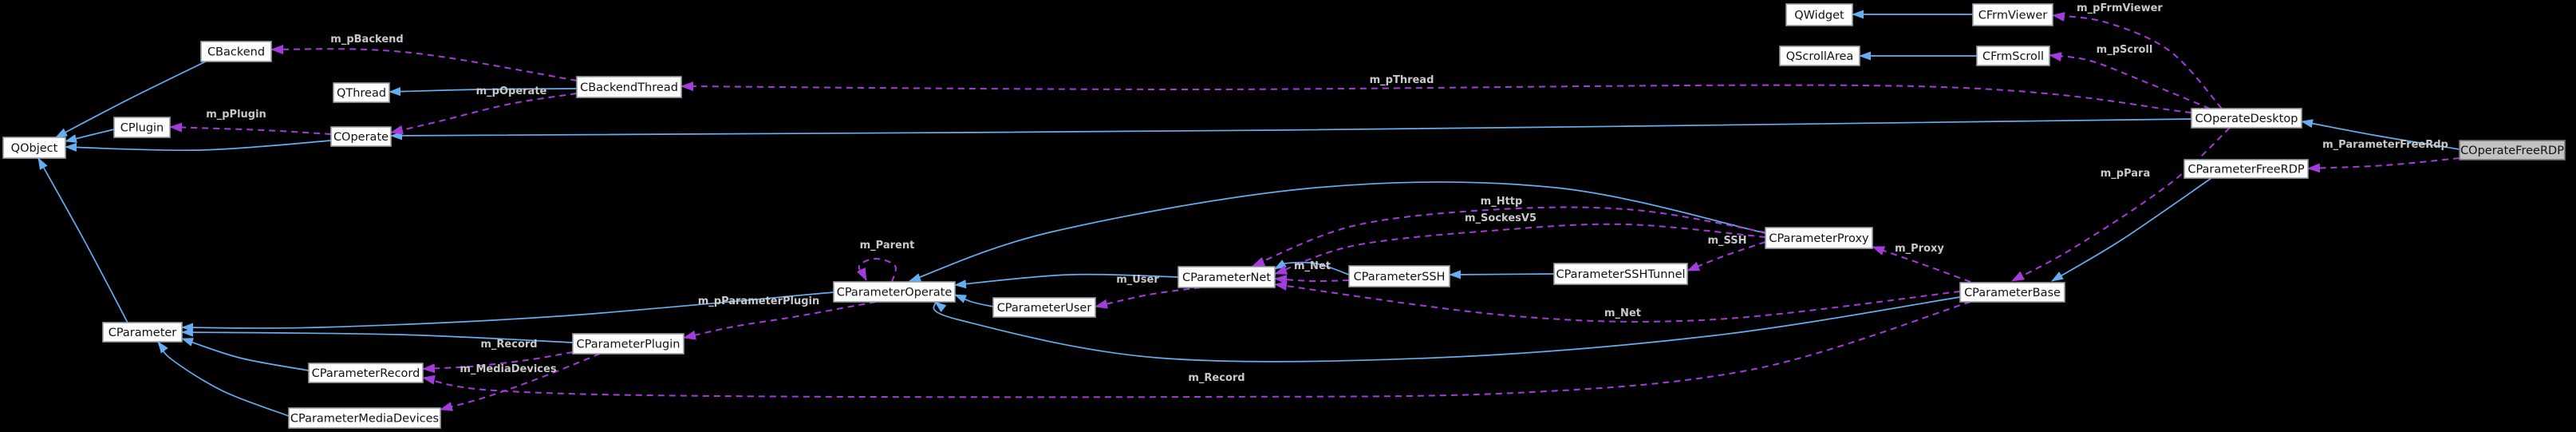  I want to click on class-node-box-cparameterfreerdp, so click(2246, 169).